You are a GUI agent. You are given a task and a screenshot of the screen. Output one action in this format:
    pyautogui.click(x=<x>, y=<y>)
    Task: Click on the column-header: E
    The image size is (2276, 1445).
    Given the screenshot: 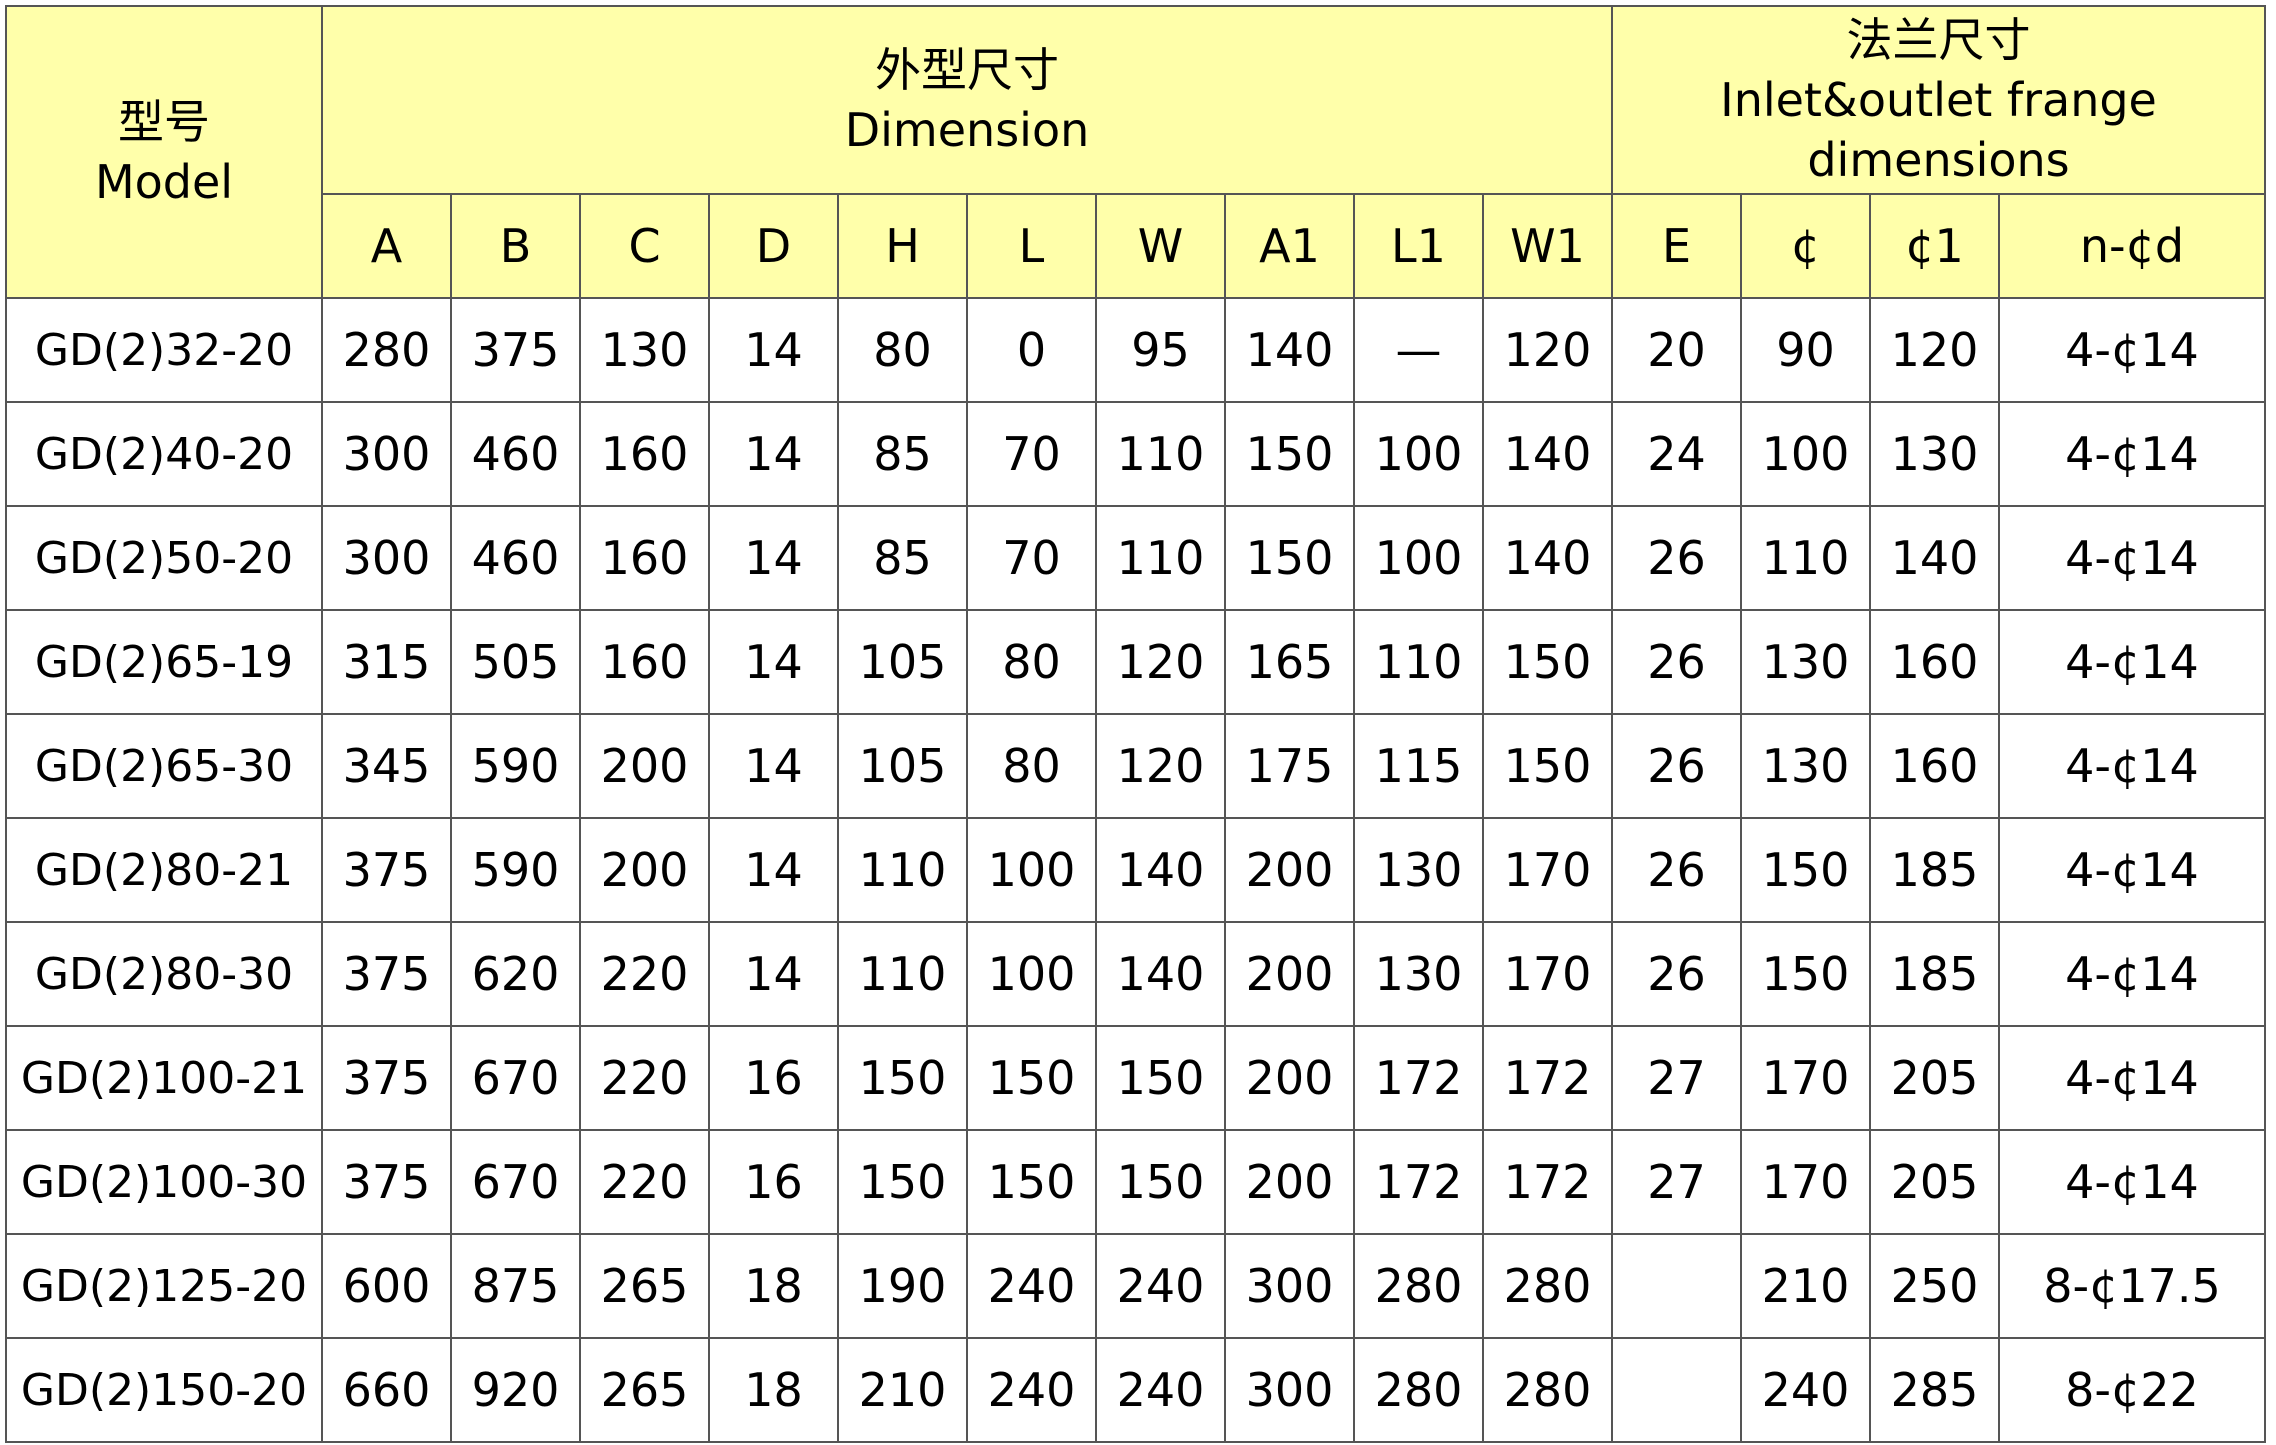 What is the action you would take?
    pyautogui.click(x=1676, y=246)
    